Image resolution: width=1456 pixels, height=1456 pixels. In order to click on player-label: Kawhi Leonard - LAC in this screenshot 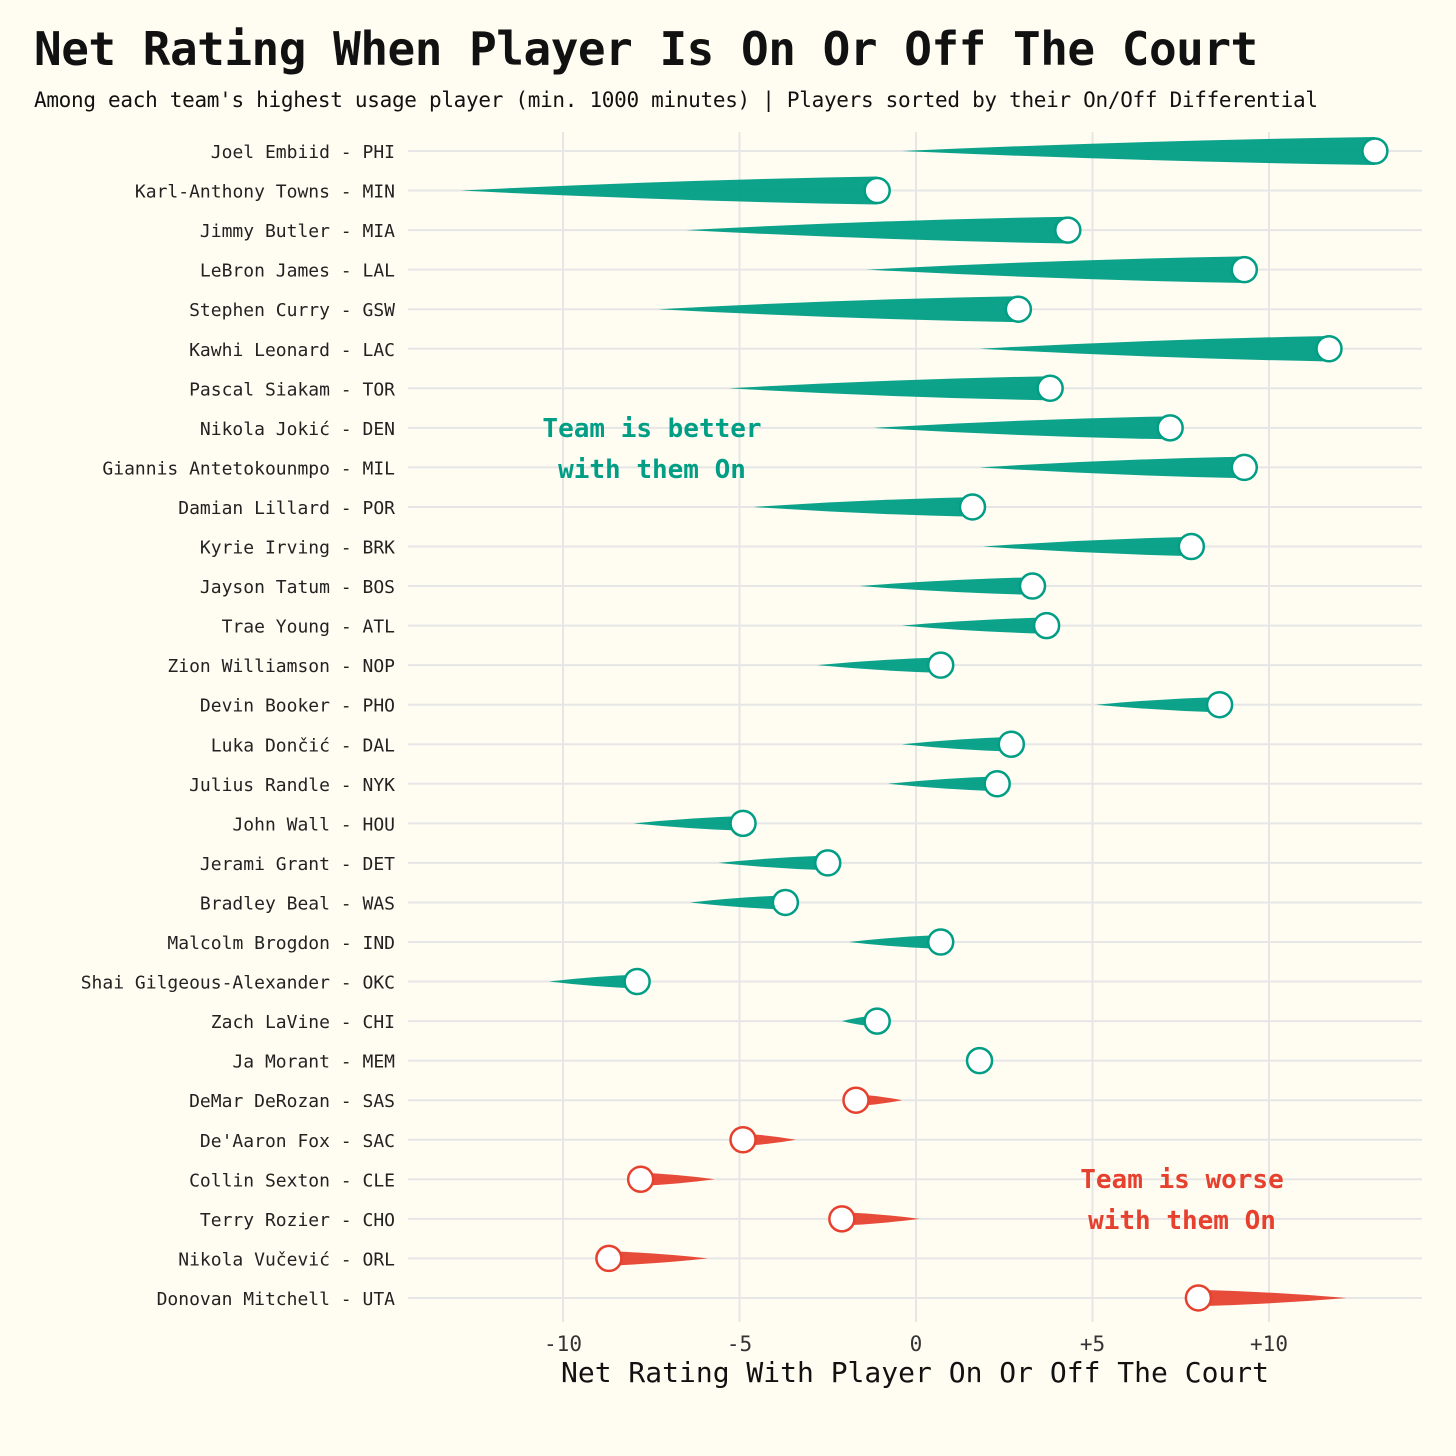, I will do `click(292, 350)`.